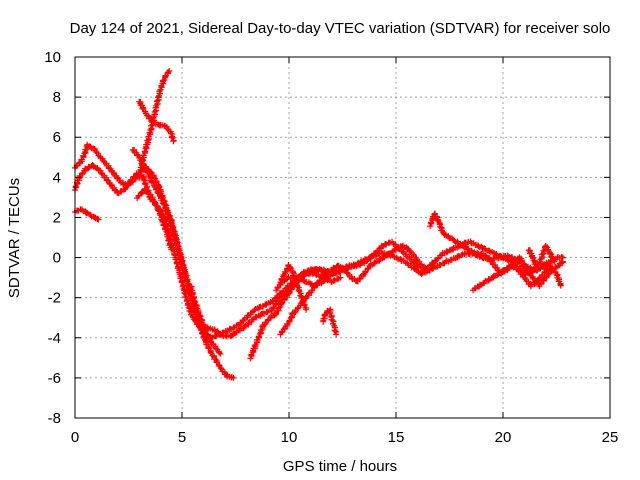 The width and height of the screenshot is (640, 480). Describe the element at coordinates (289, 437) in the screenshot. I see `x-tick-label: 10` at that location.